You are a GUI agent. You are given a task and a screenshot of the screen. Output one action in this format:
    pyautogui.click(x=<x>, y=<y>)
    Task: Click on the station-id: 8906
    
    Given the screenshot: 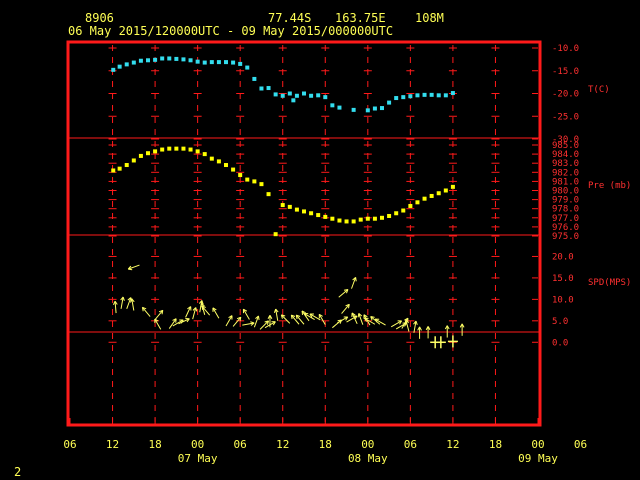 What is the action you would take?
    pyautogui.click(x=99, y=18)
    